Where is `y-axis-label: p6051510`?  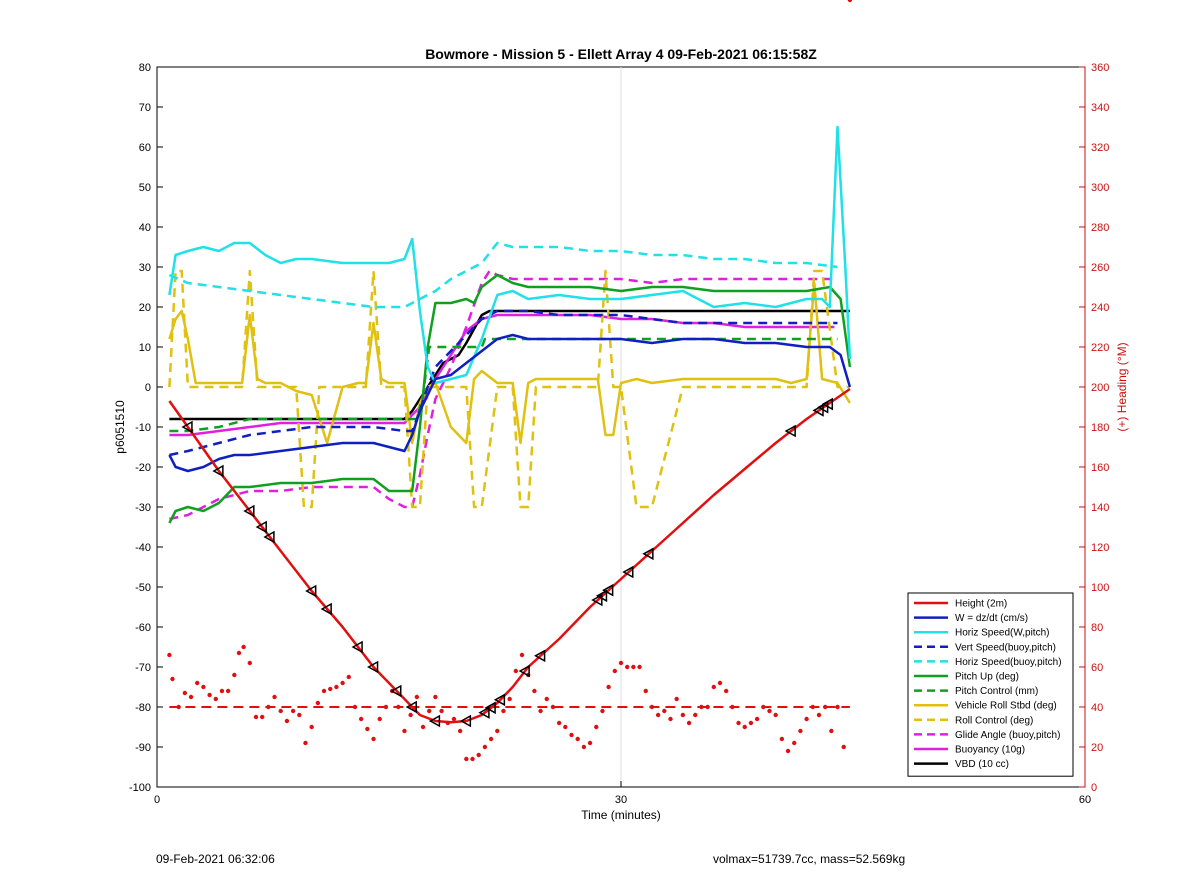 y-axis-label: p6051510 is located at coordinates (120, 427).